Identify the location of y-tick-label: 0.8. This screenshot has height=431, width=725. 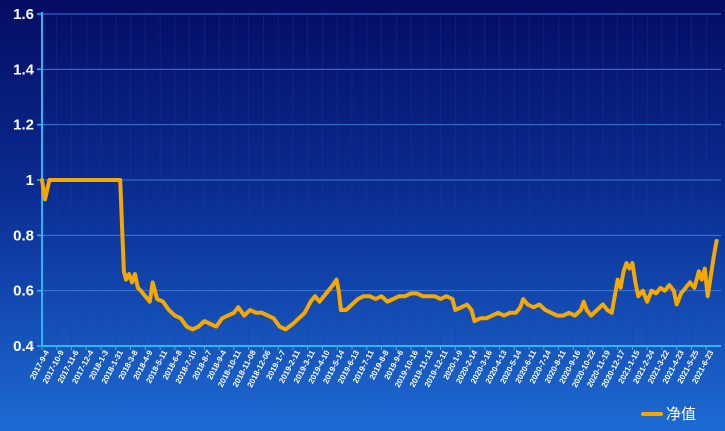
(23, 235).